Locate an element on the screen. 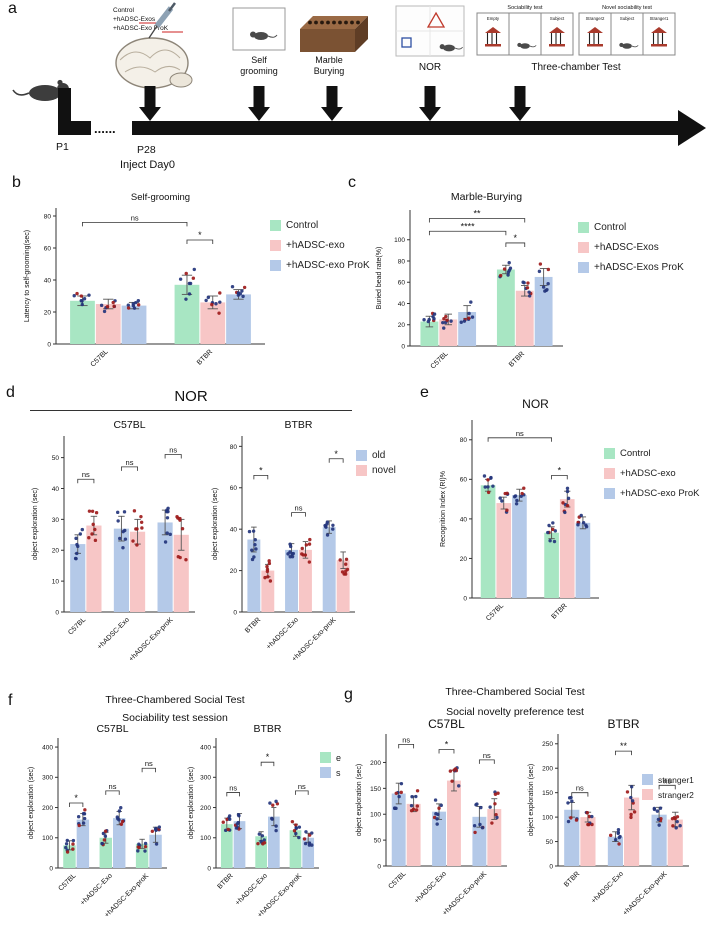 Image resolution: width=708 pixels, height=932 pixels. legend-panel-e: Control +hADSC-exo +hADSC-exo ProK is located at coordinates (651, 478).